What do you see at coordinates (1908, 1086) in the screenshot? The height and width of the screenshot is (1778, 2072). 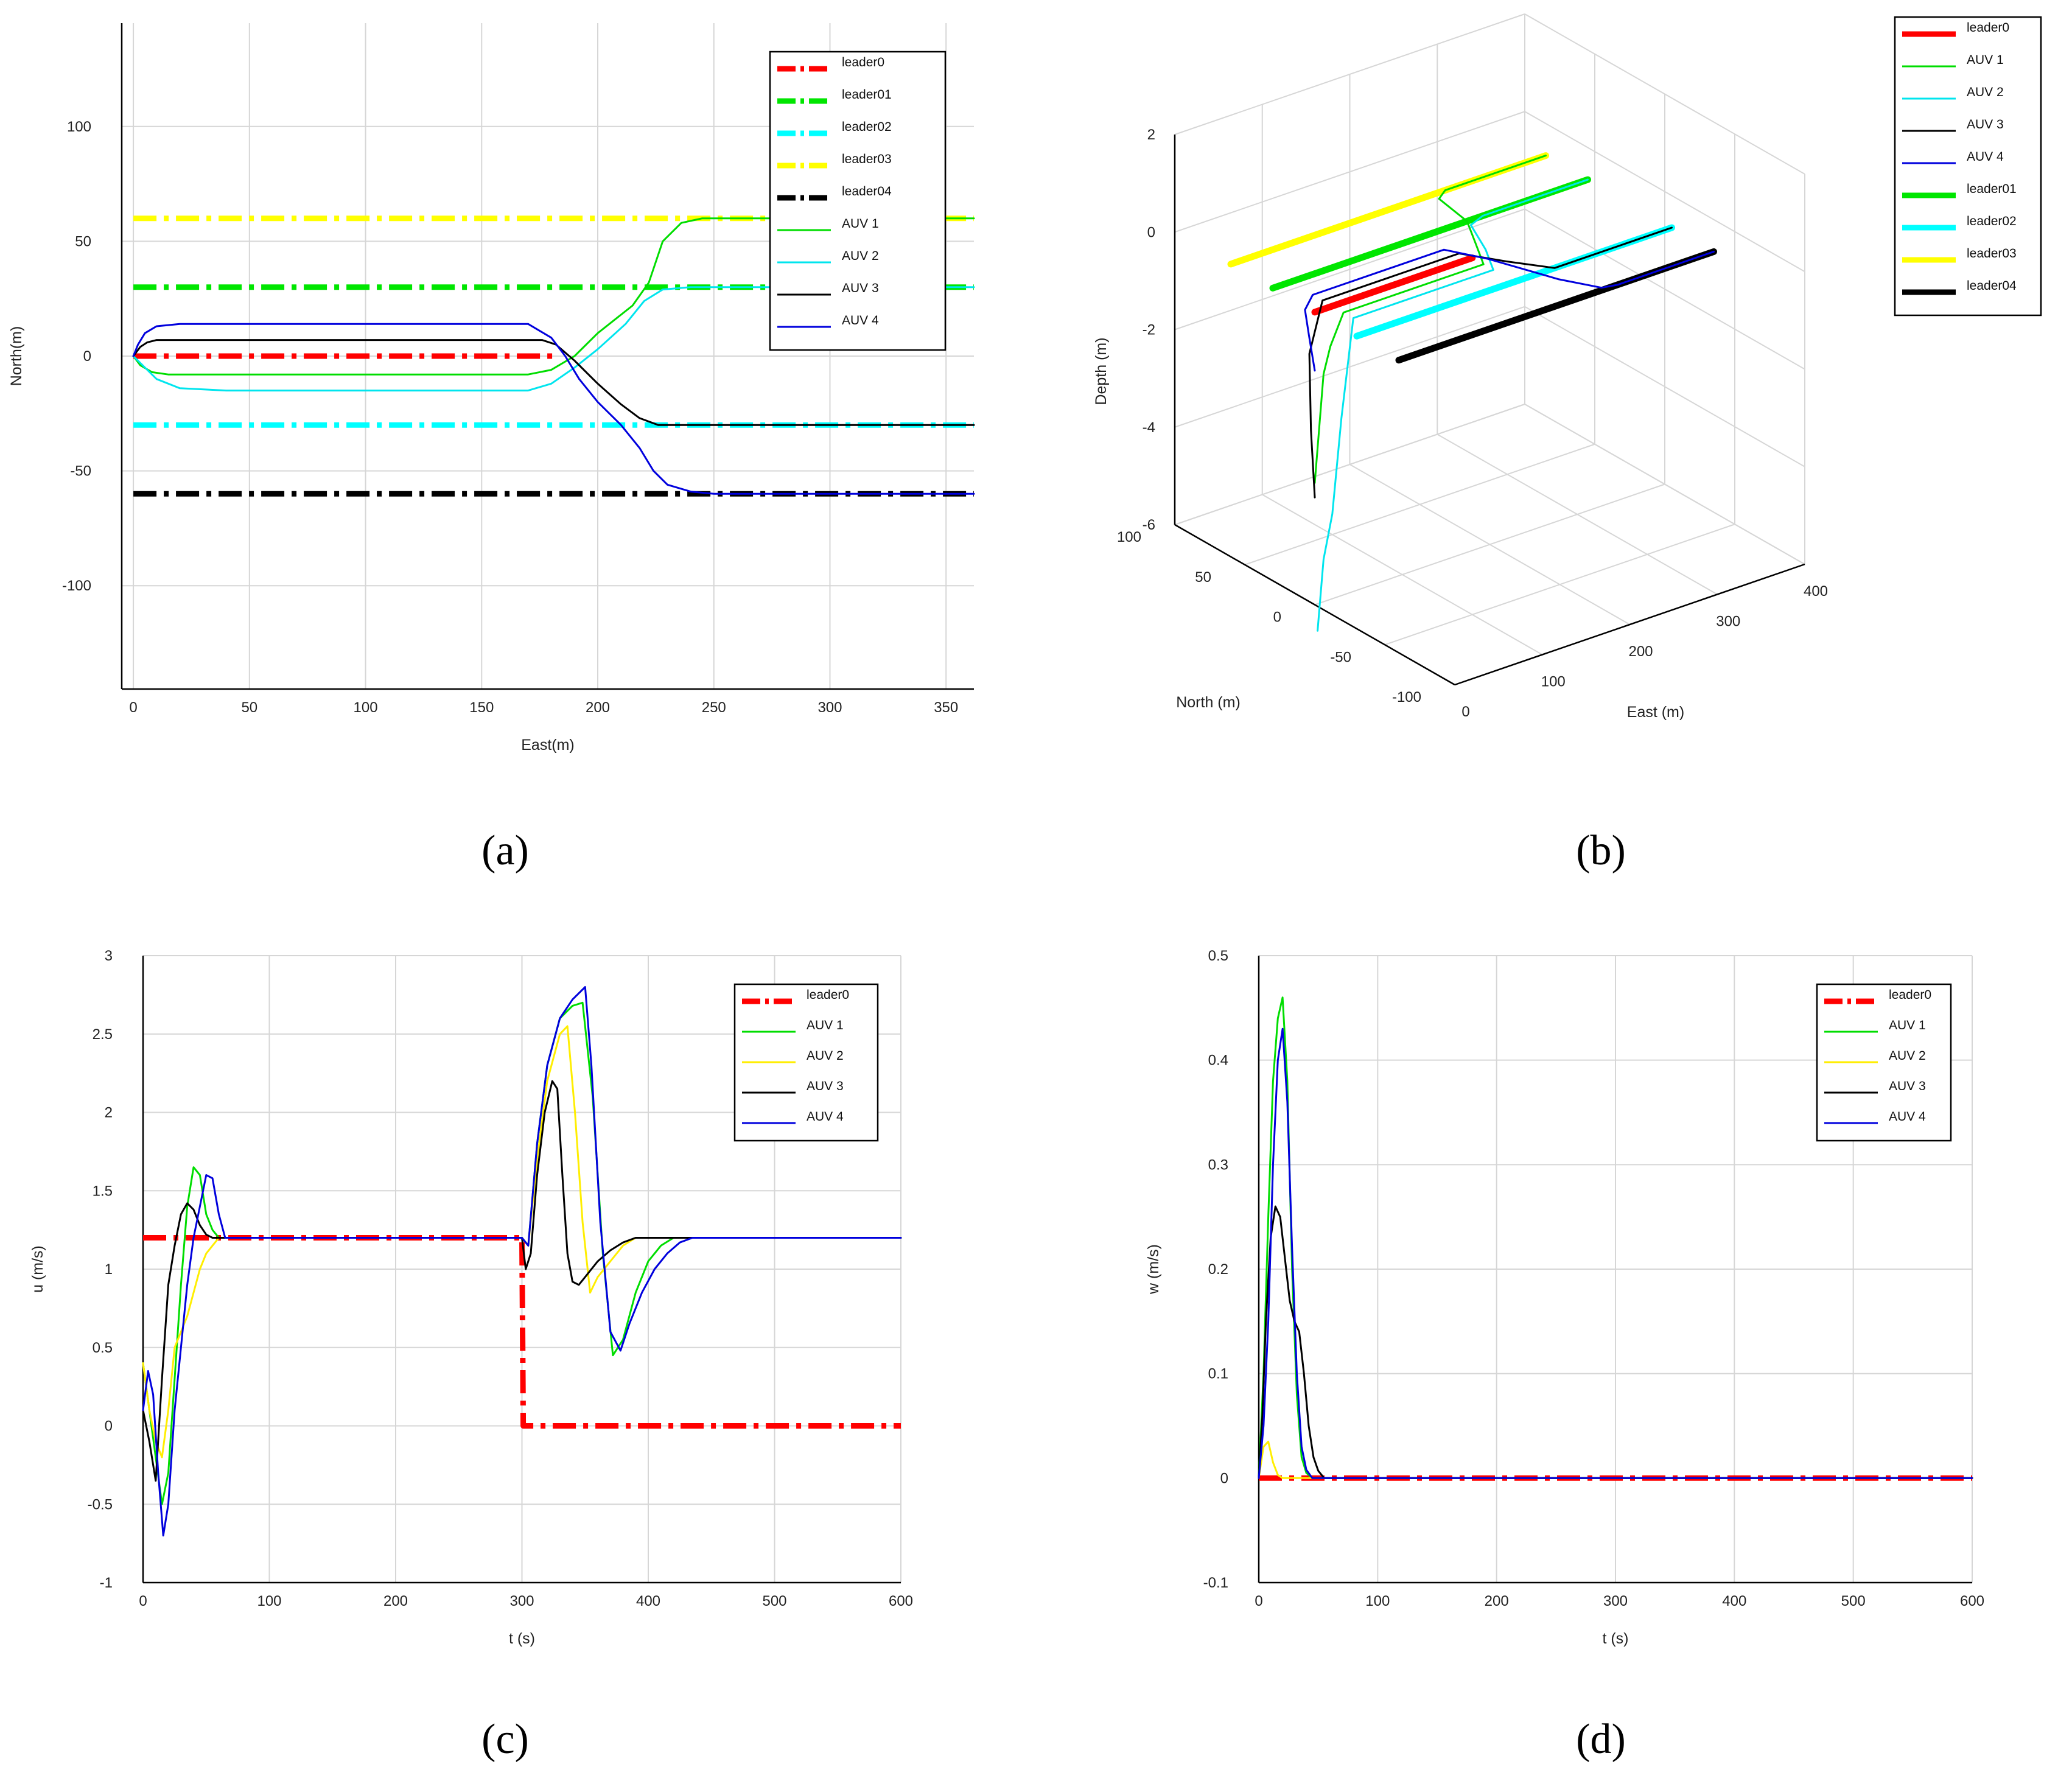 I see `panel-d-legend-label-auv-3: AUV 3` at bounding box center [1908, 1086].